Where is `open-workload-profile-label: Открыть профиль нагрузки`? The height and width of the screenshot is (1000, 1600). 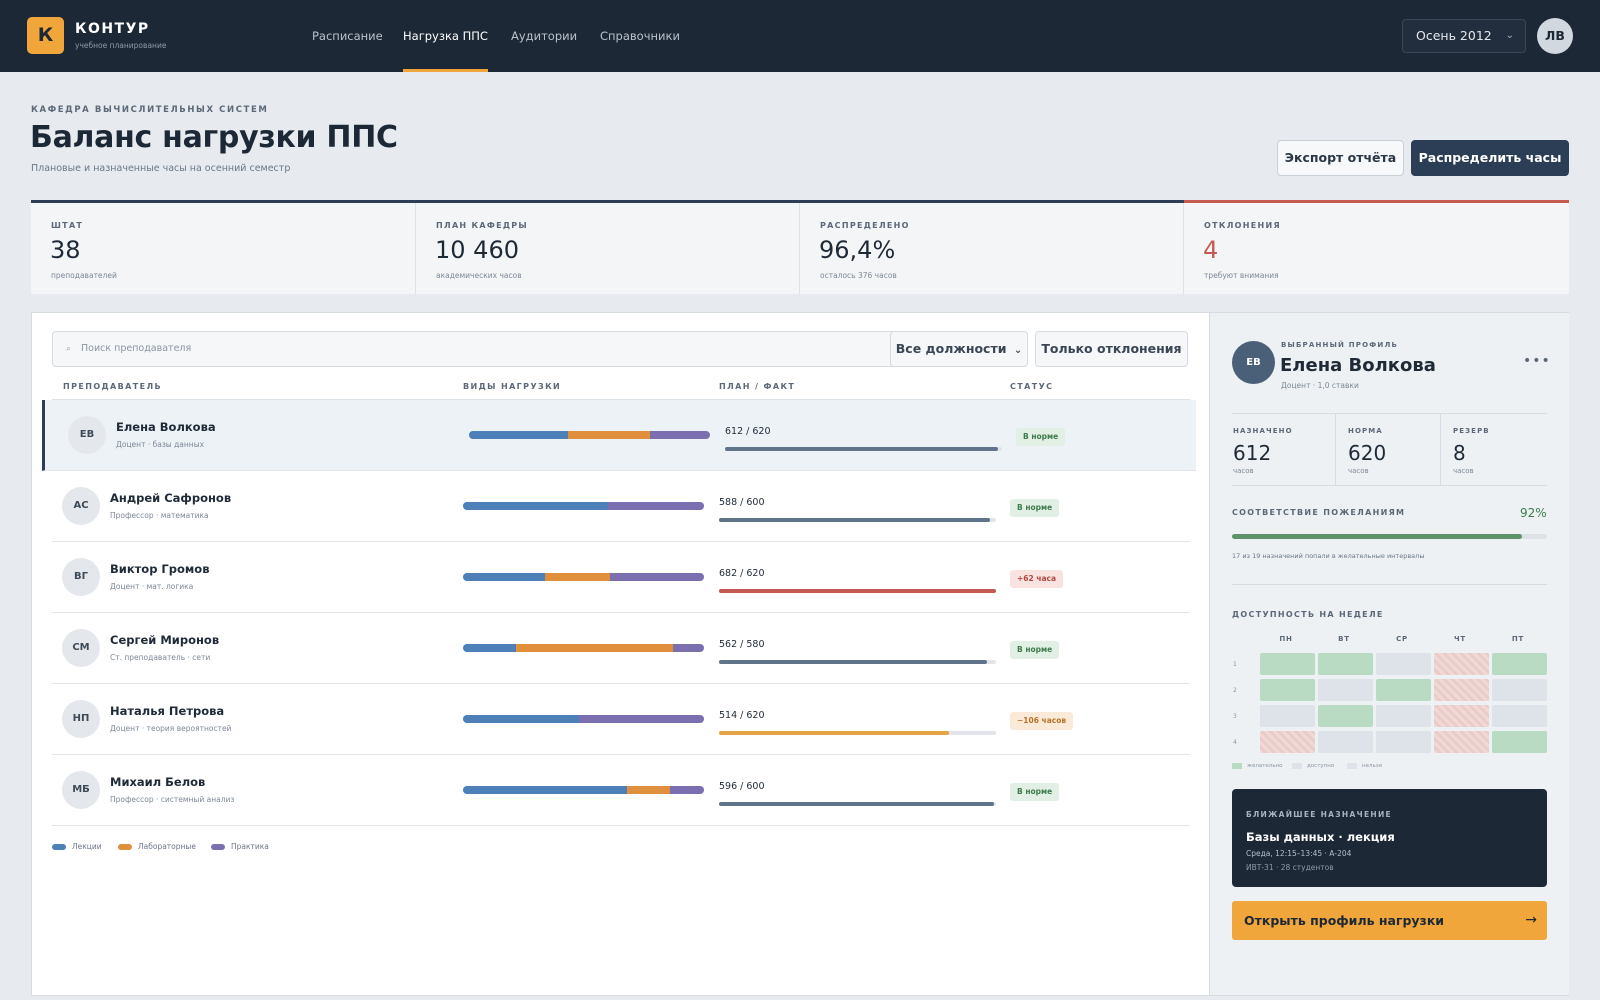 open-workload-profile-label: Открыть профиль нагрузки is located at coordinates (1344, 920).